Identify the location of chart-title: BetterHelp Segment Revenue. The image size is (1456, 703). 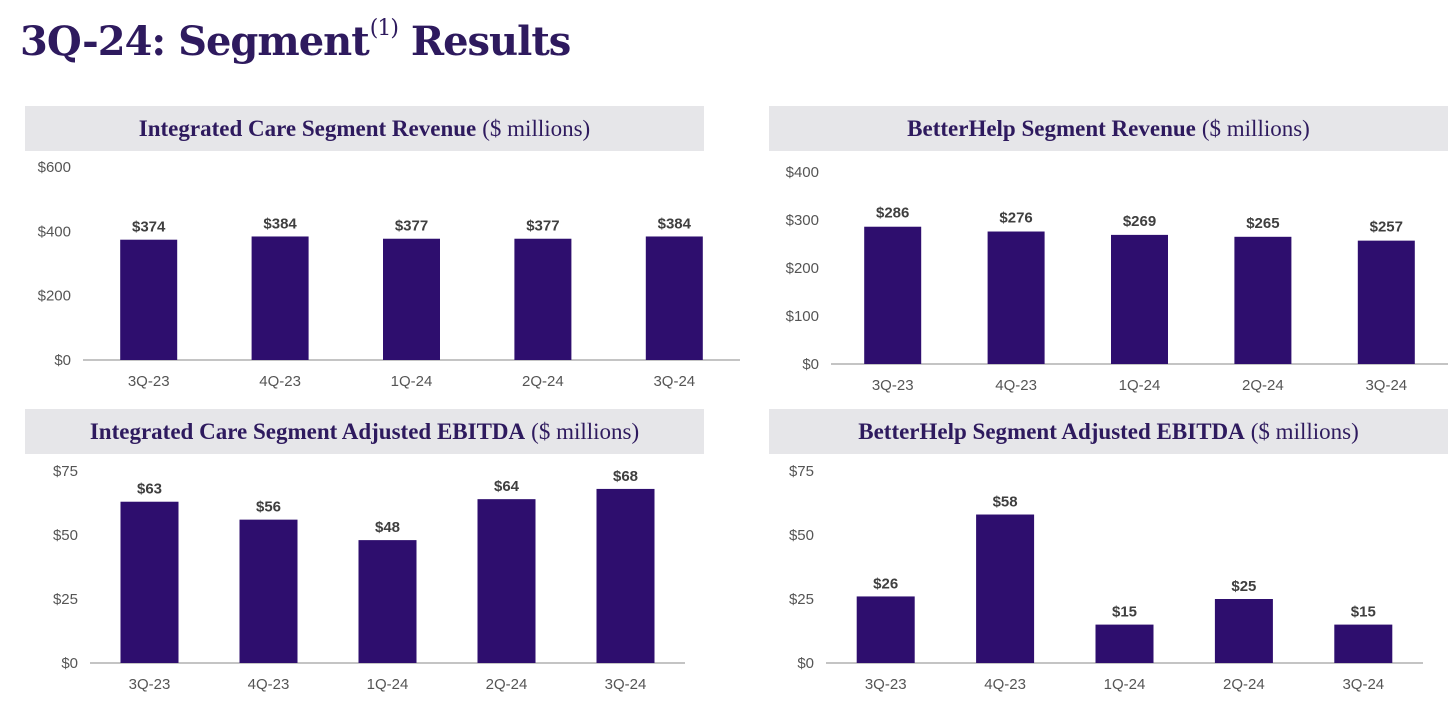
(1051, 128).